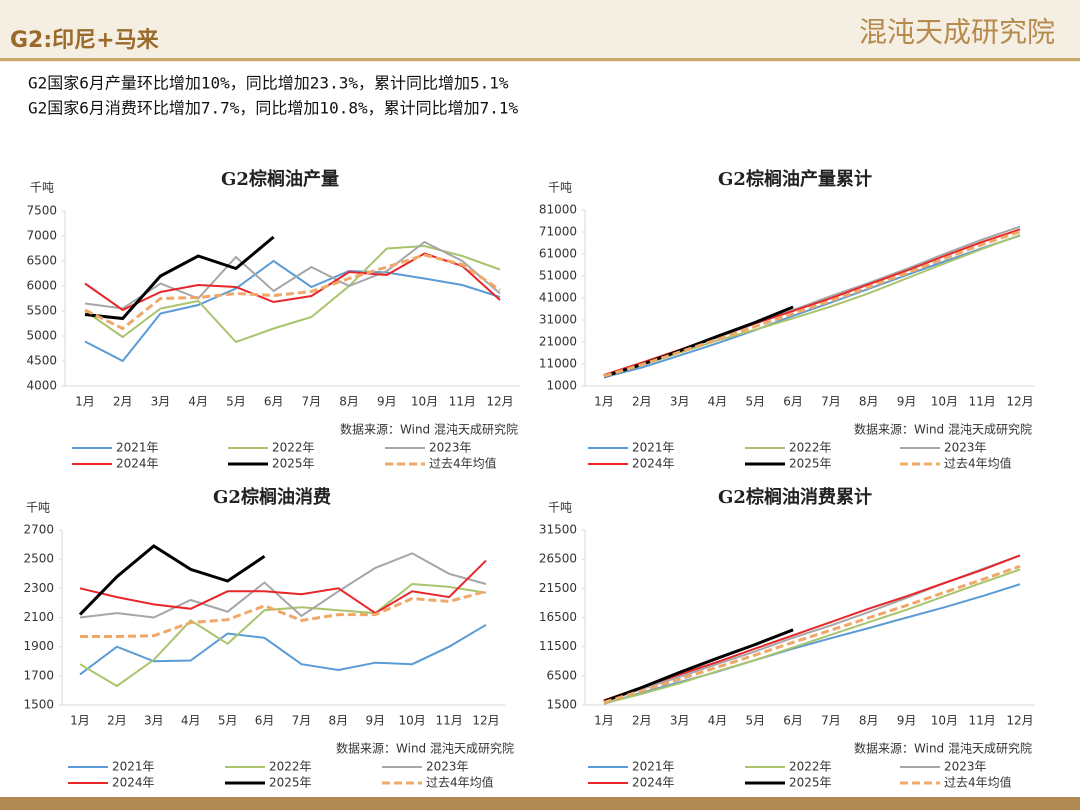 The image size is (1080, 810). I want to click on footer-band, so click(540, 803).